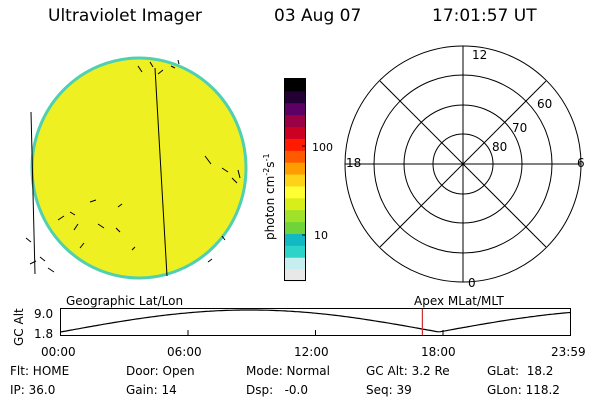 The image size is (600, 400). What do you see at coordinates (44, 314) in the screenshot?
I see `alt-tick-top: 9.0` at bounding box center [44, 314].